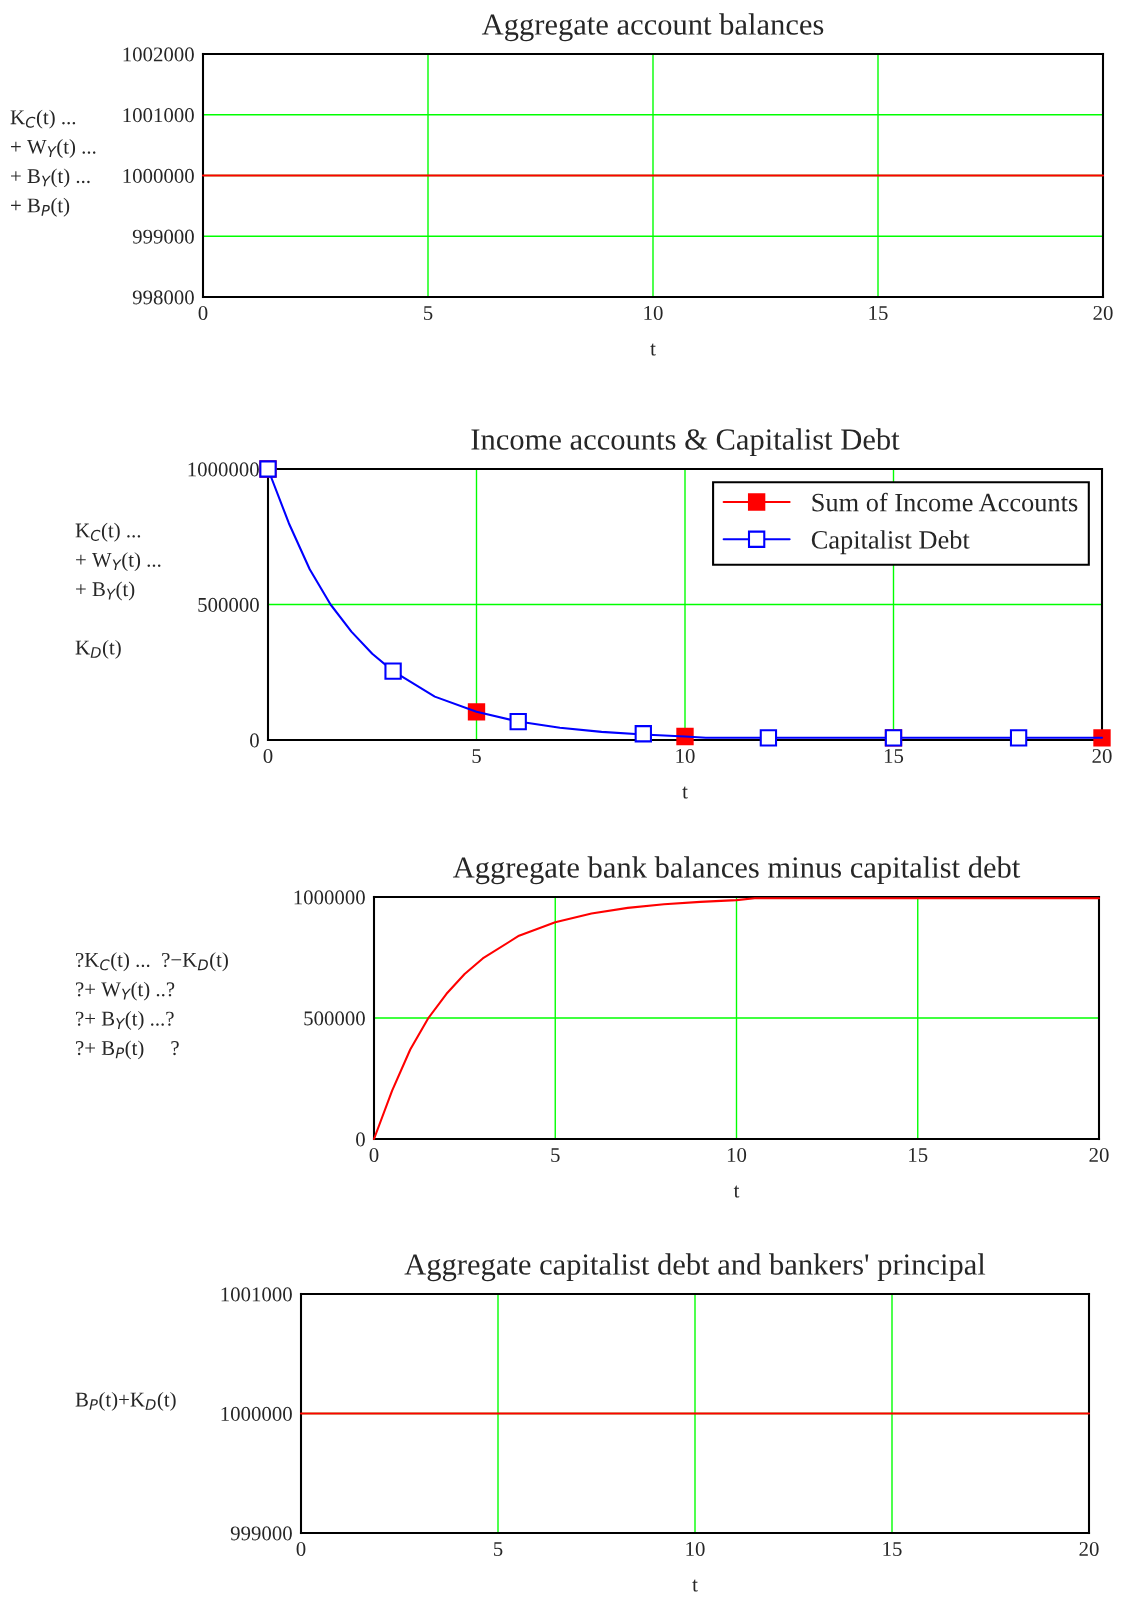 The height and width of the screenshot is (1606, 1127). Describe the element at coordinates (736, 870) in the screenshot. I see `chart-title: Aggregate bank balances minus capitalist debt` at that location.